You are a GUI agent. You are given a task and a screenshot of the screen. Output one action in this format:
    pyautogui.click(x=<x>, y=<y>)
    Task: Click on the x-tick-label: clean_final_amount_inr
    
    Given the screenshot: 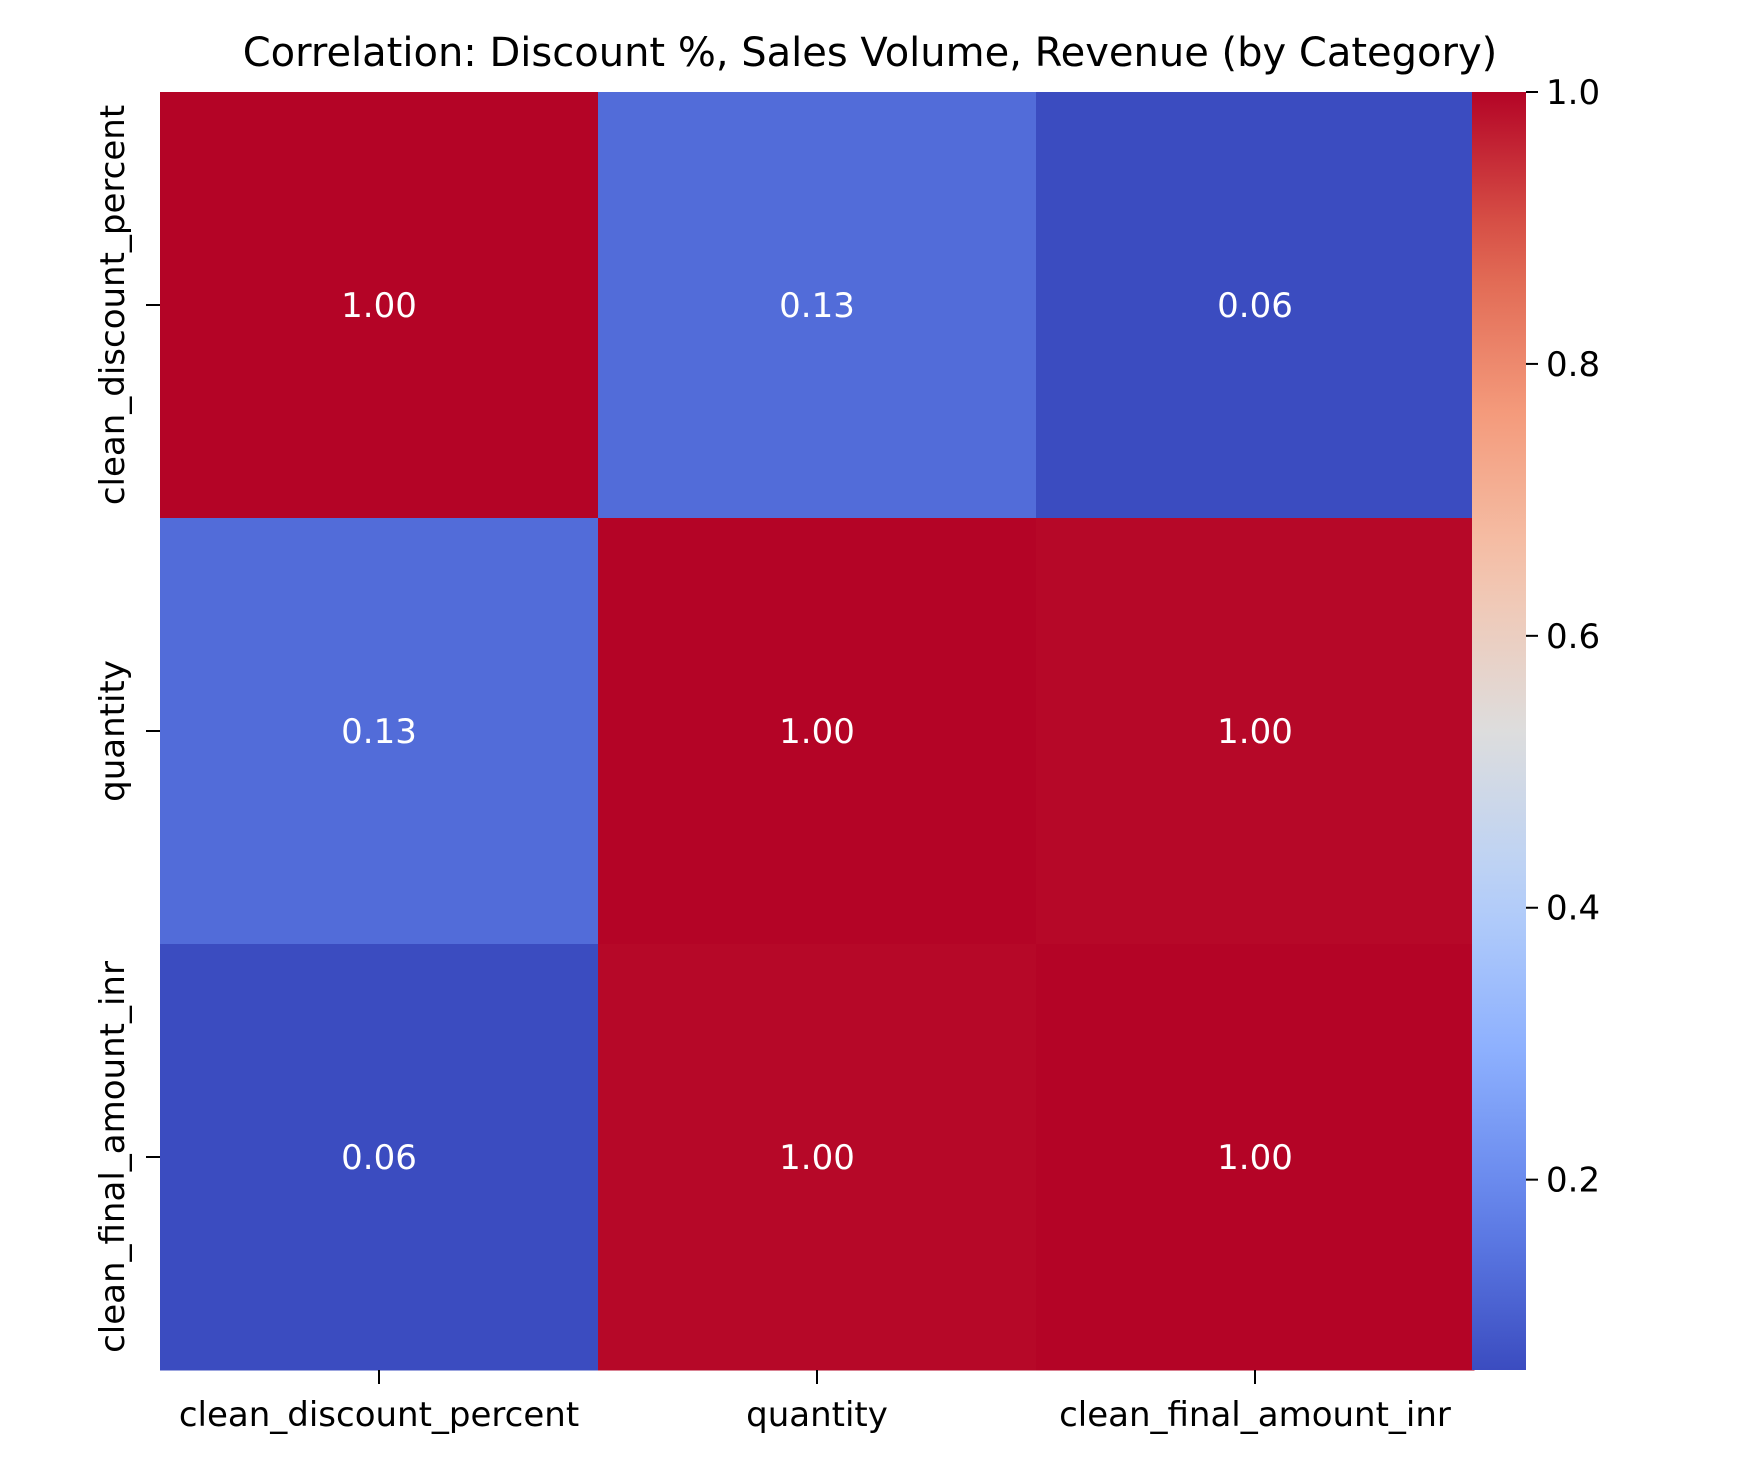 What is the action you would take?
    pyautogui.click(x=1255, y=1415)
    